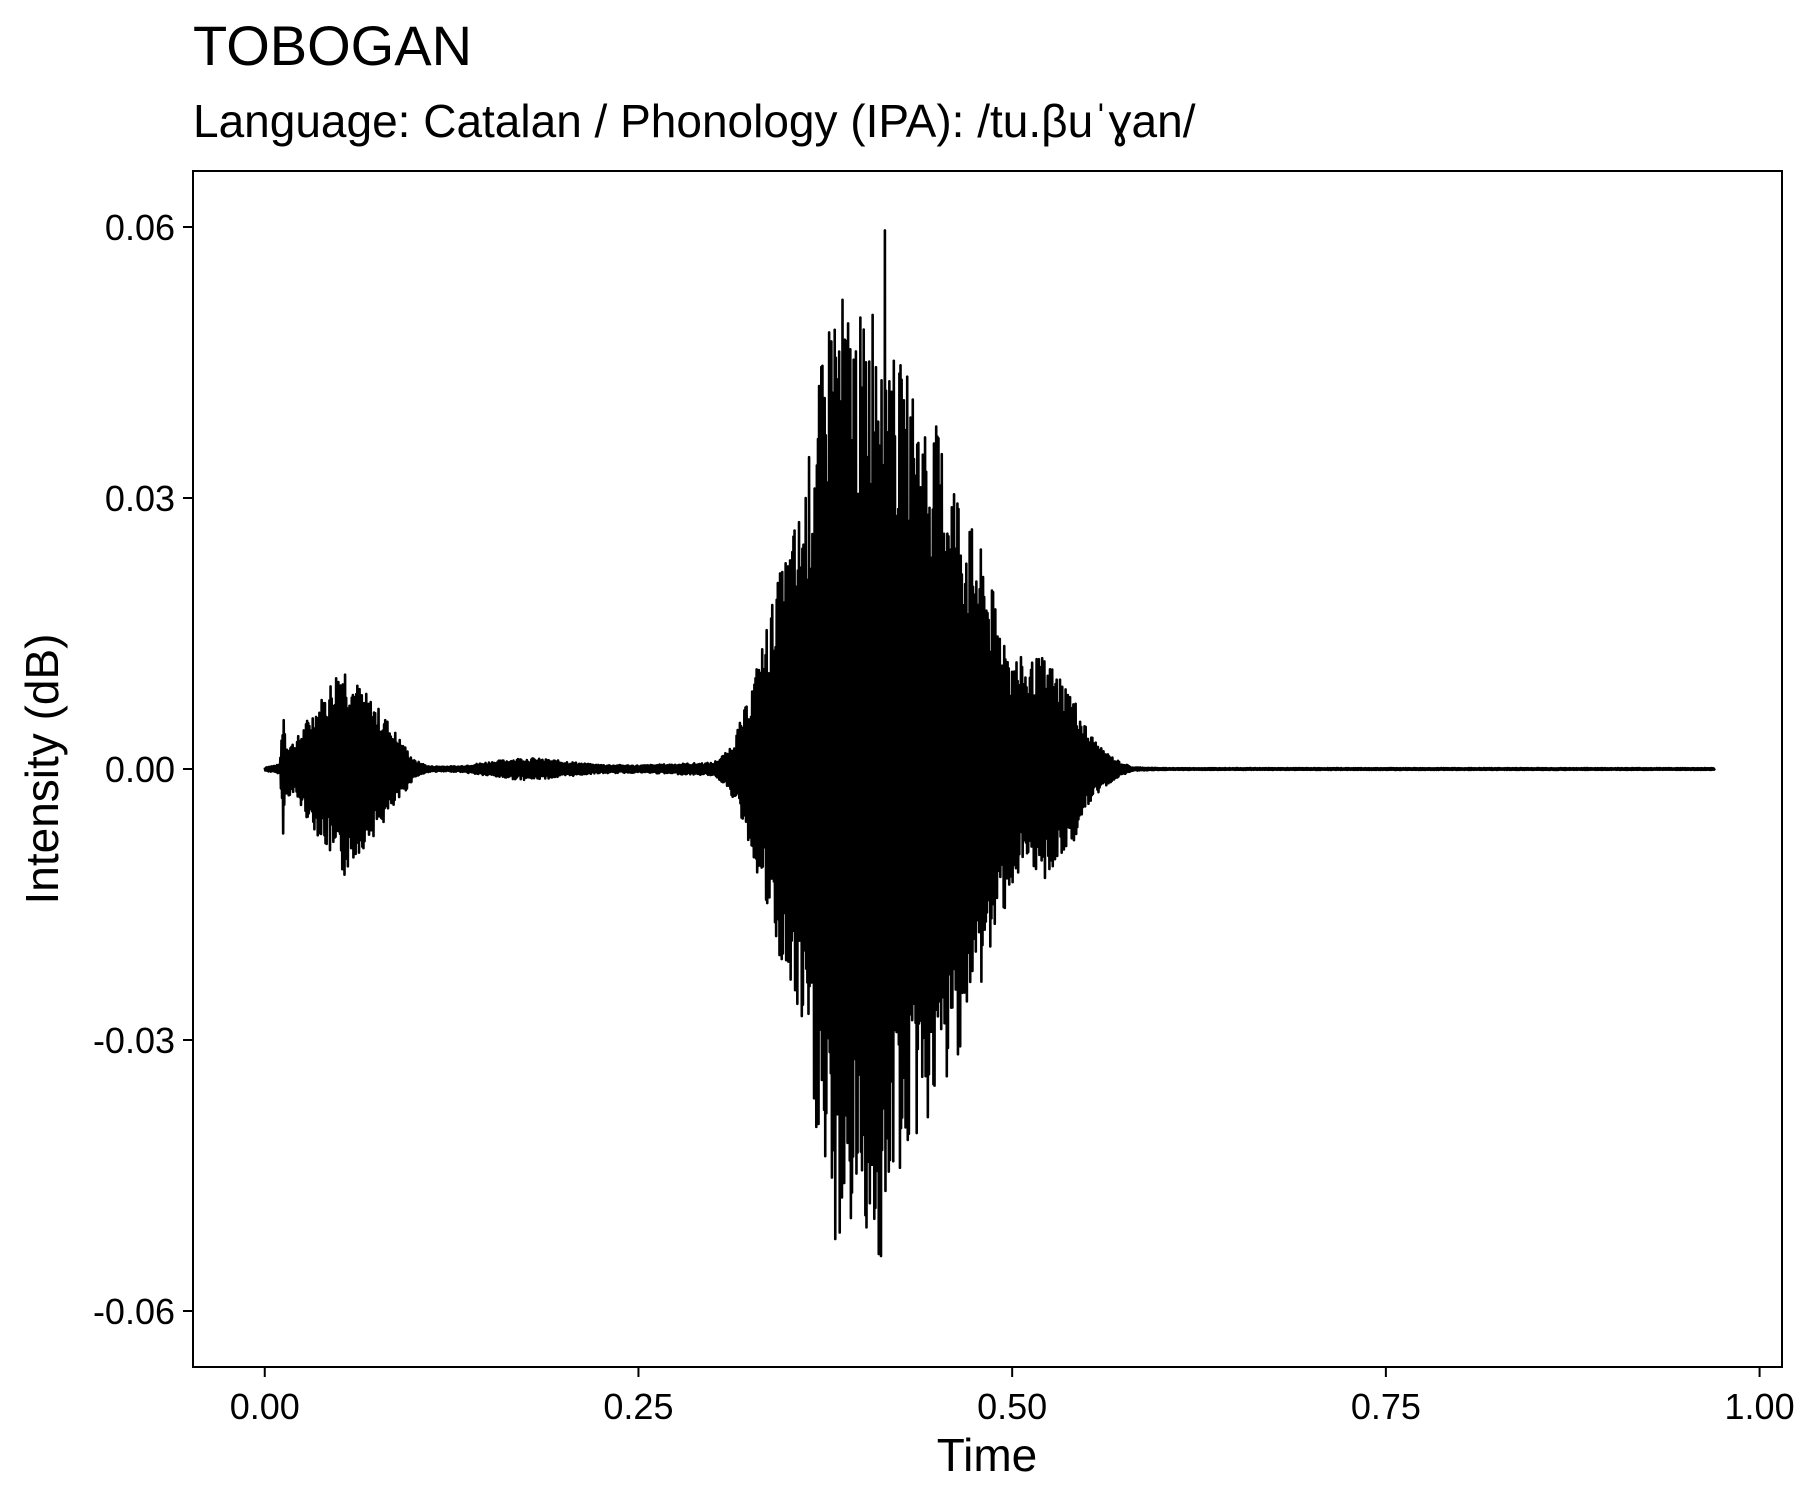 The image size is (1800, 1500). I want to click on y-tick-label: 0.00, so click(140, 769).